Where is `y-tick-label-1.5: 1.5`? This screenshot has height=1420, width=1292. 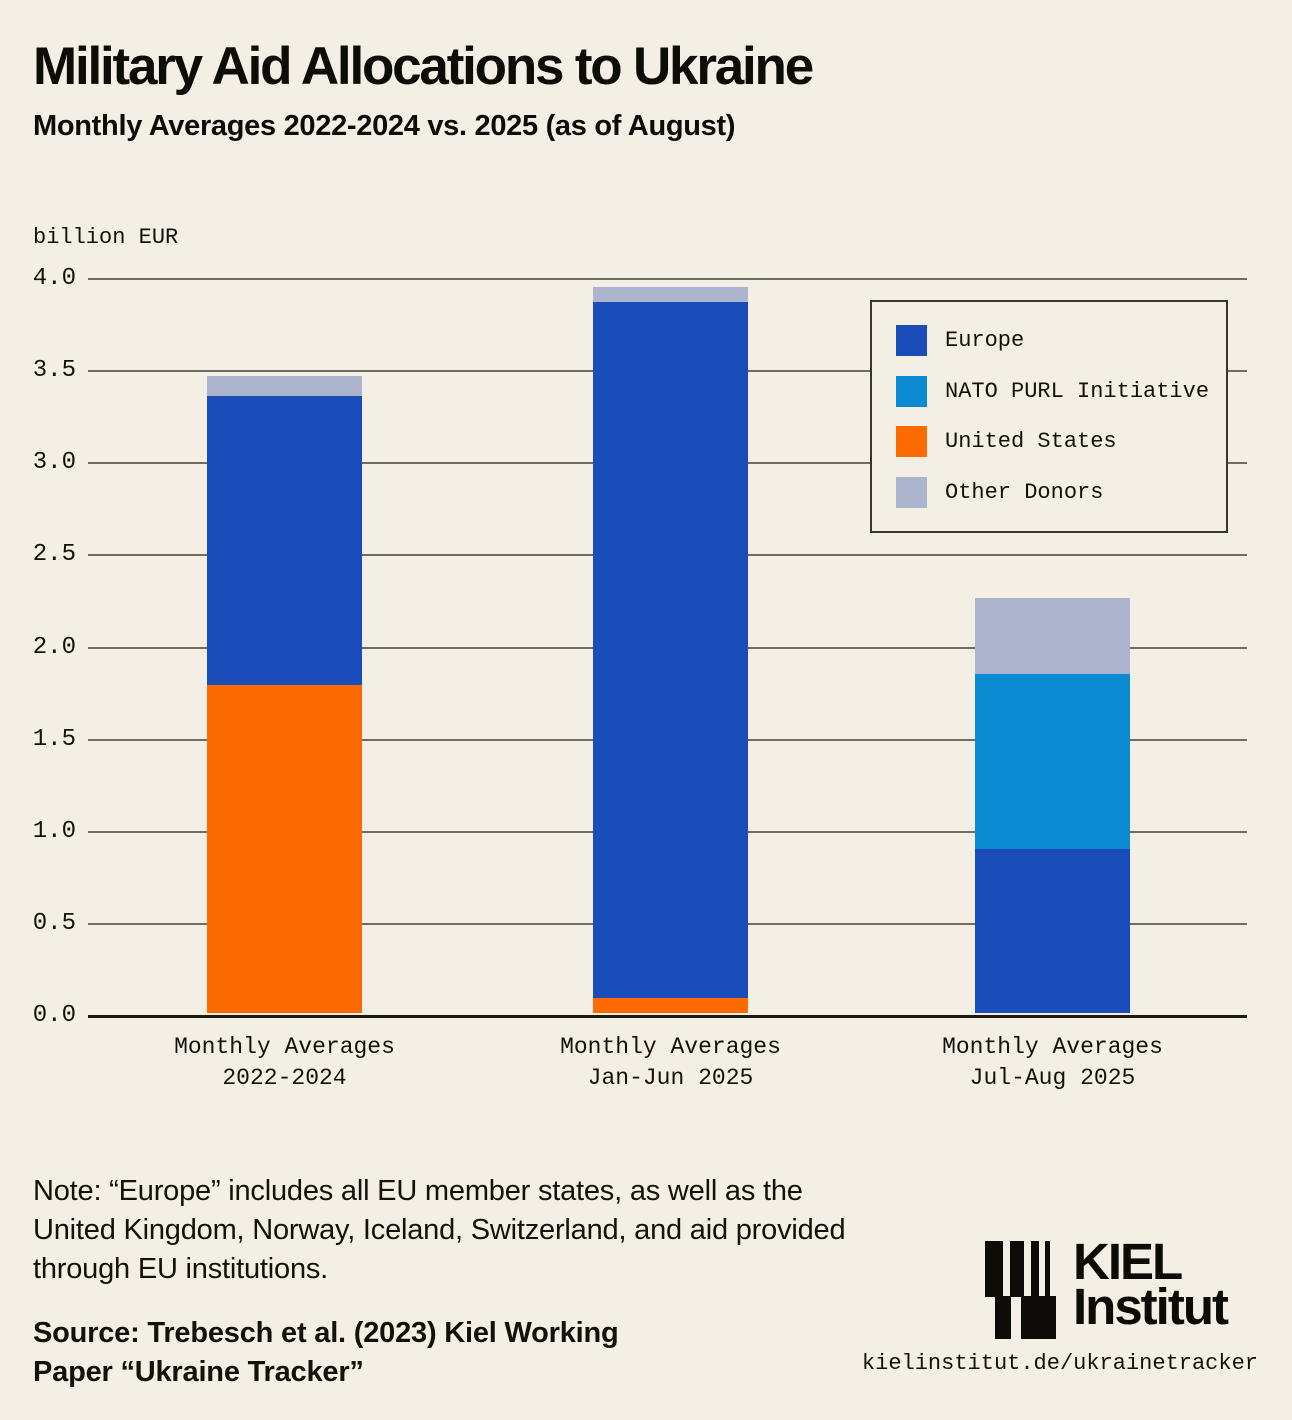
y-tick-label-1.5: 1.5 is located at coordinates (54, 739).